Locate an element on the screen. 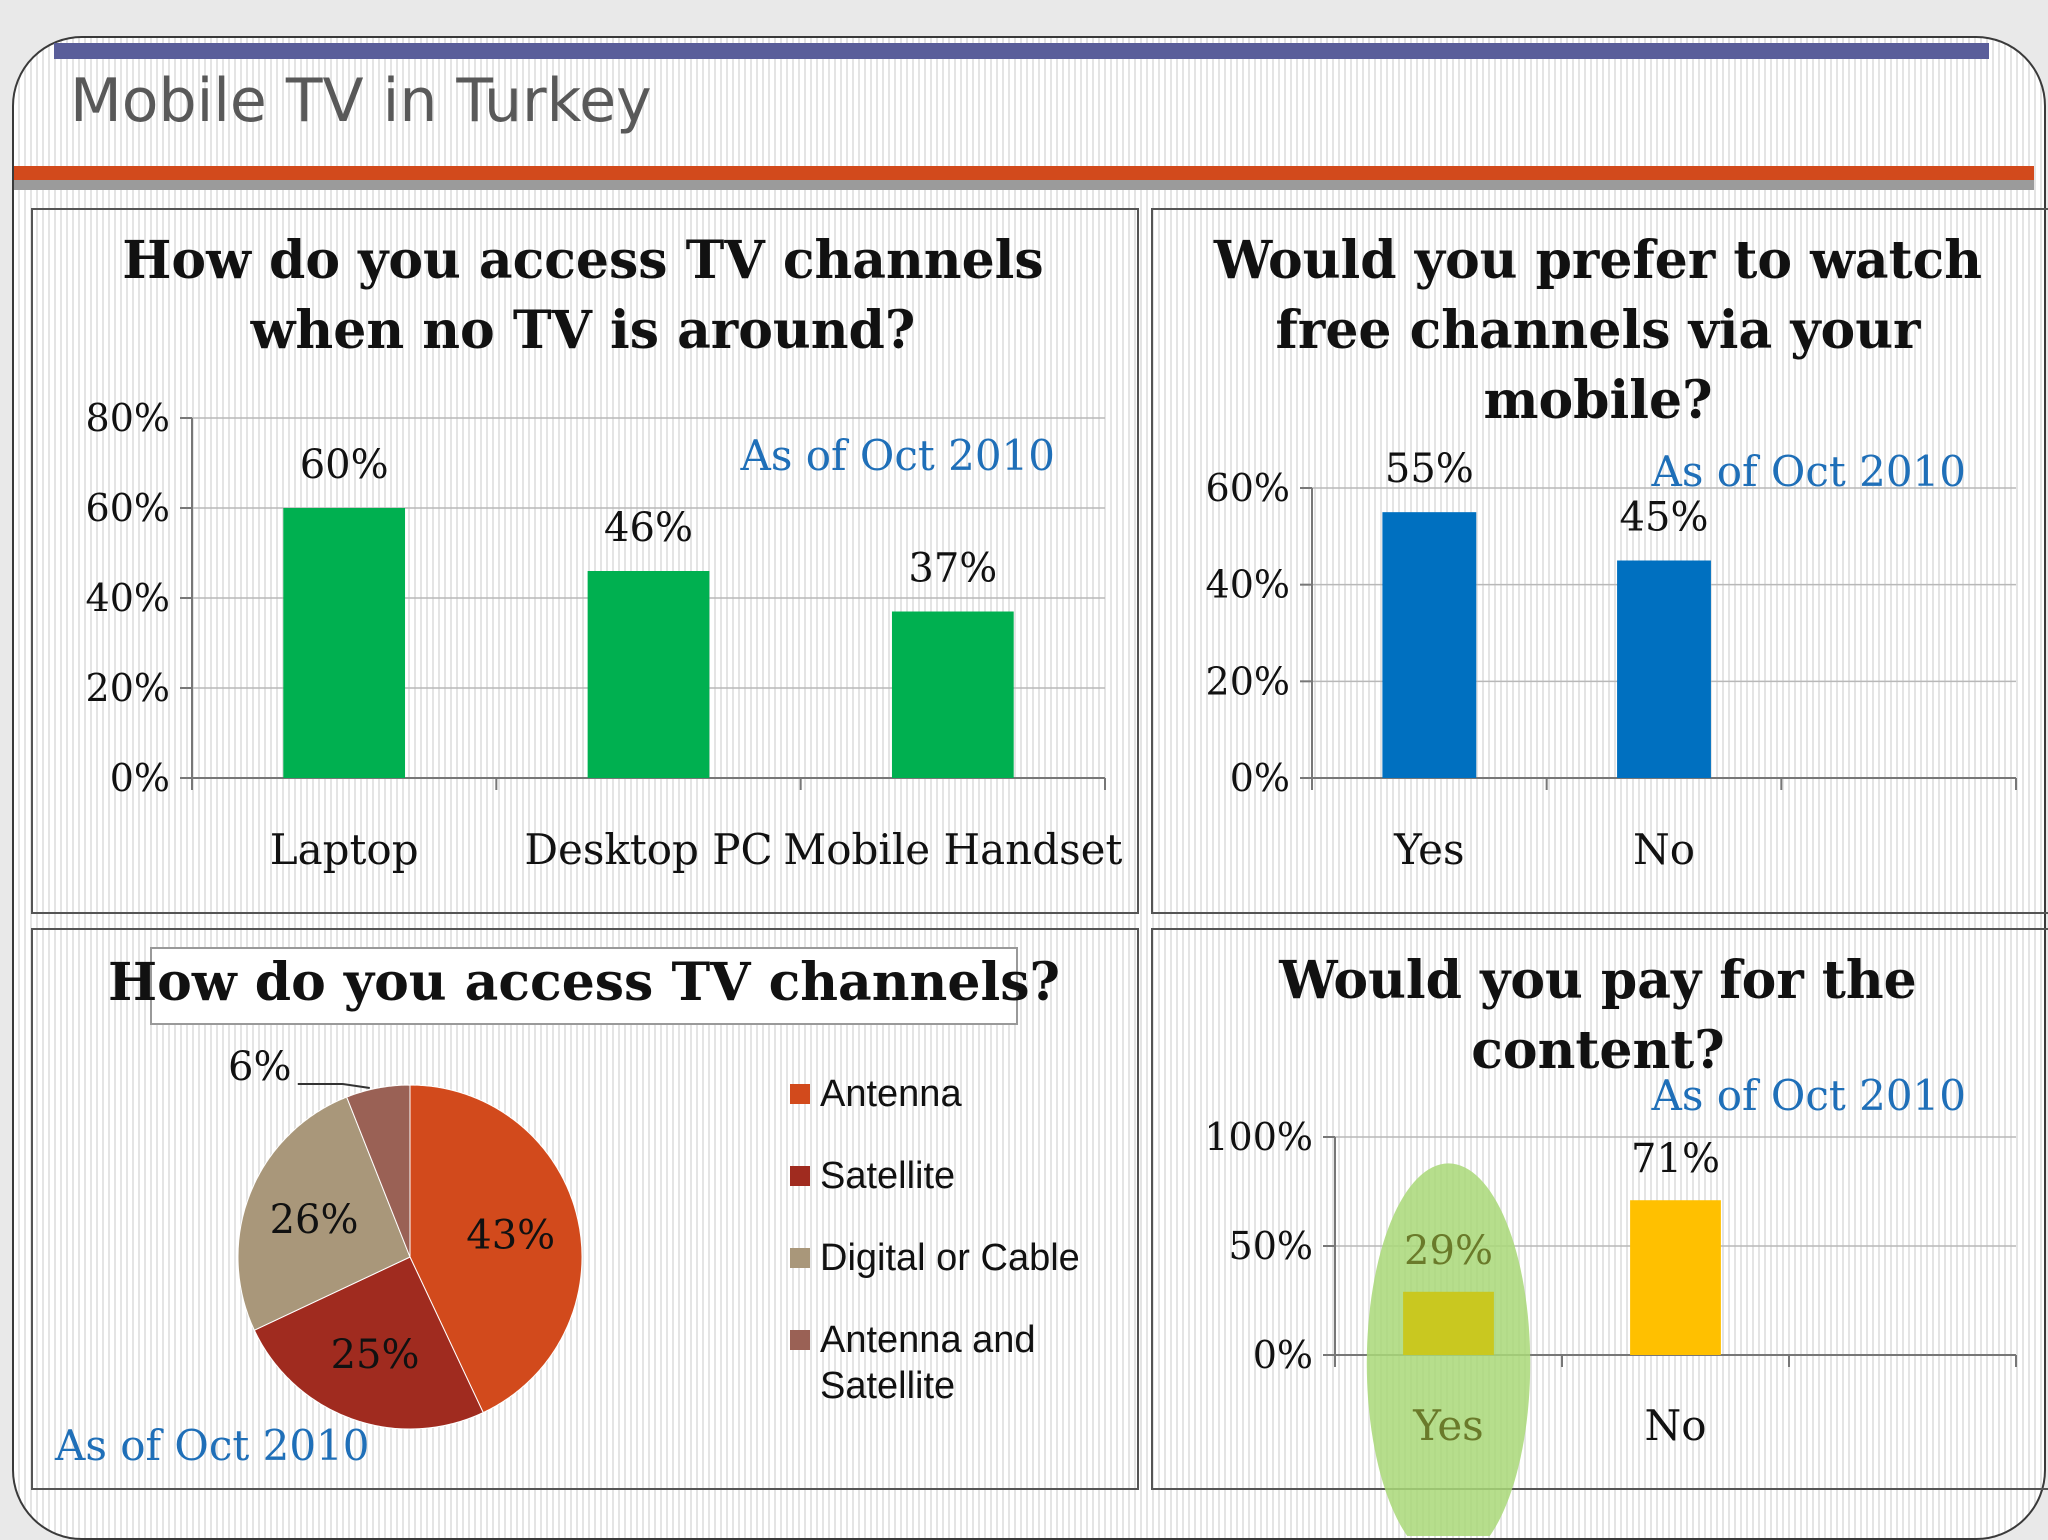 This screenshot has height=1540, width=2048. chart1-ytick-label: 60% is located at coordinates (128, 508).